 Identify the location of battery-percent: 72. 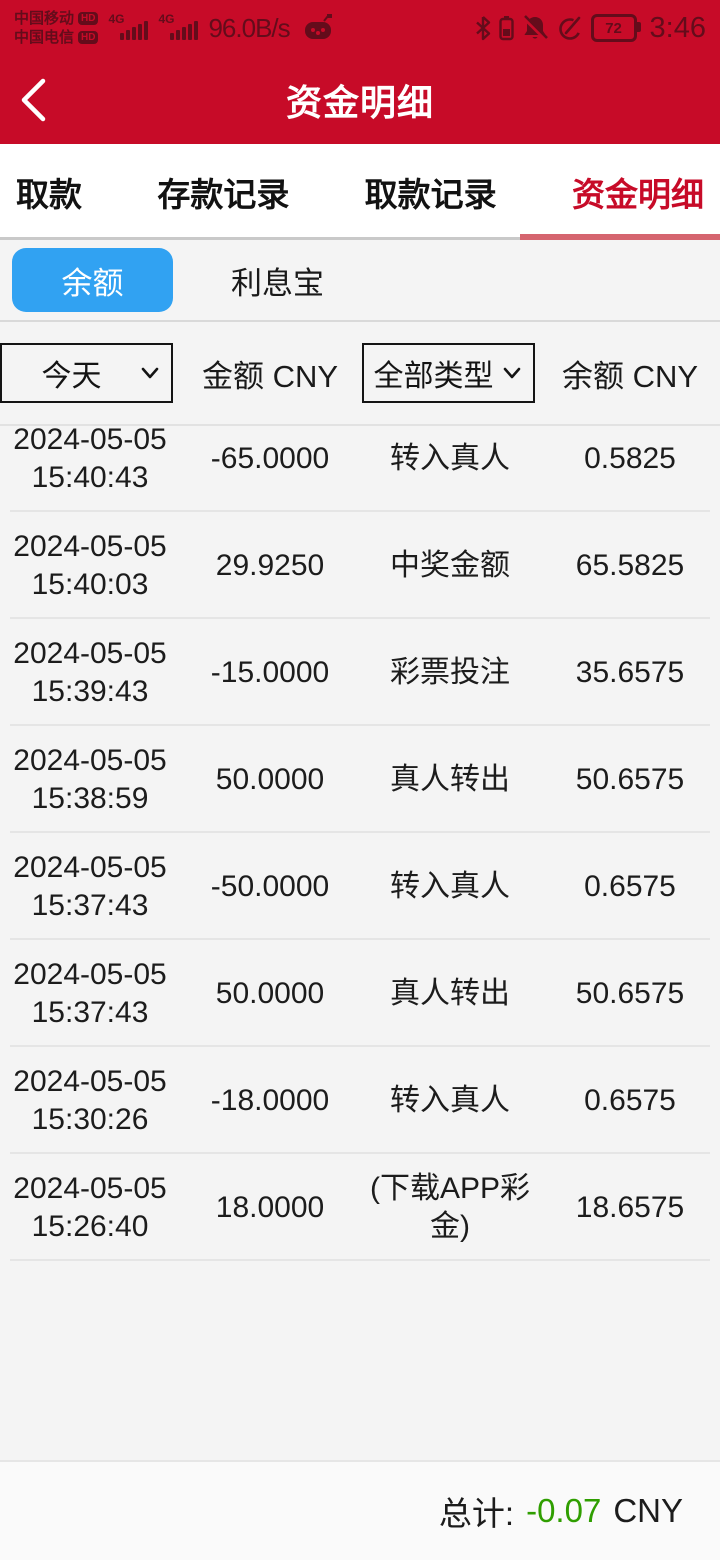
(613, 28).